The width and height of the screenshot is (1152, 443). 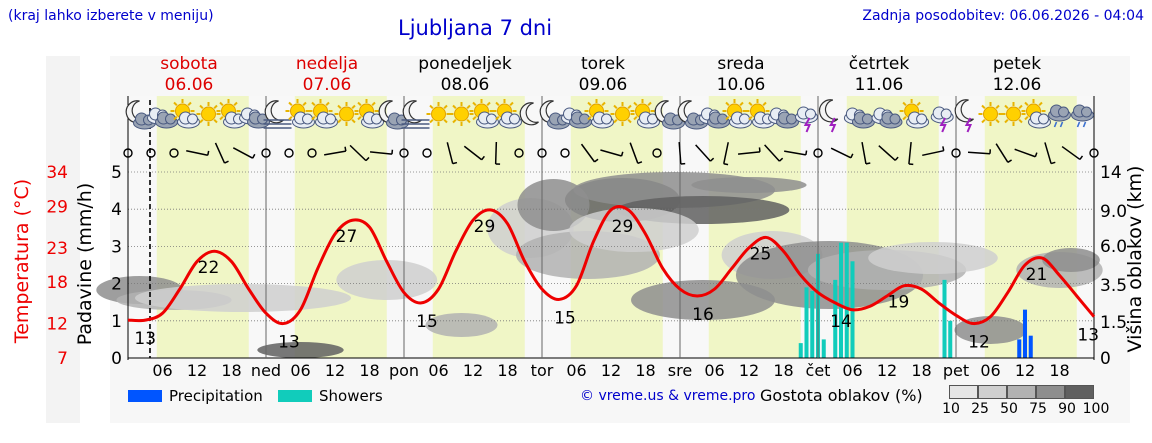 I want to click on temperature-tick-label: 23, so click(x=57, y=249).